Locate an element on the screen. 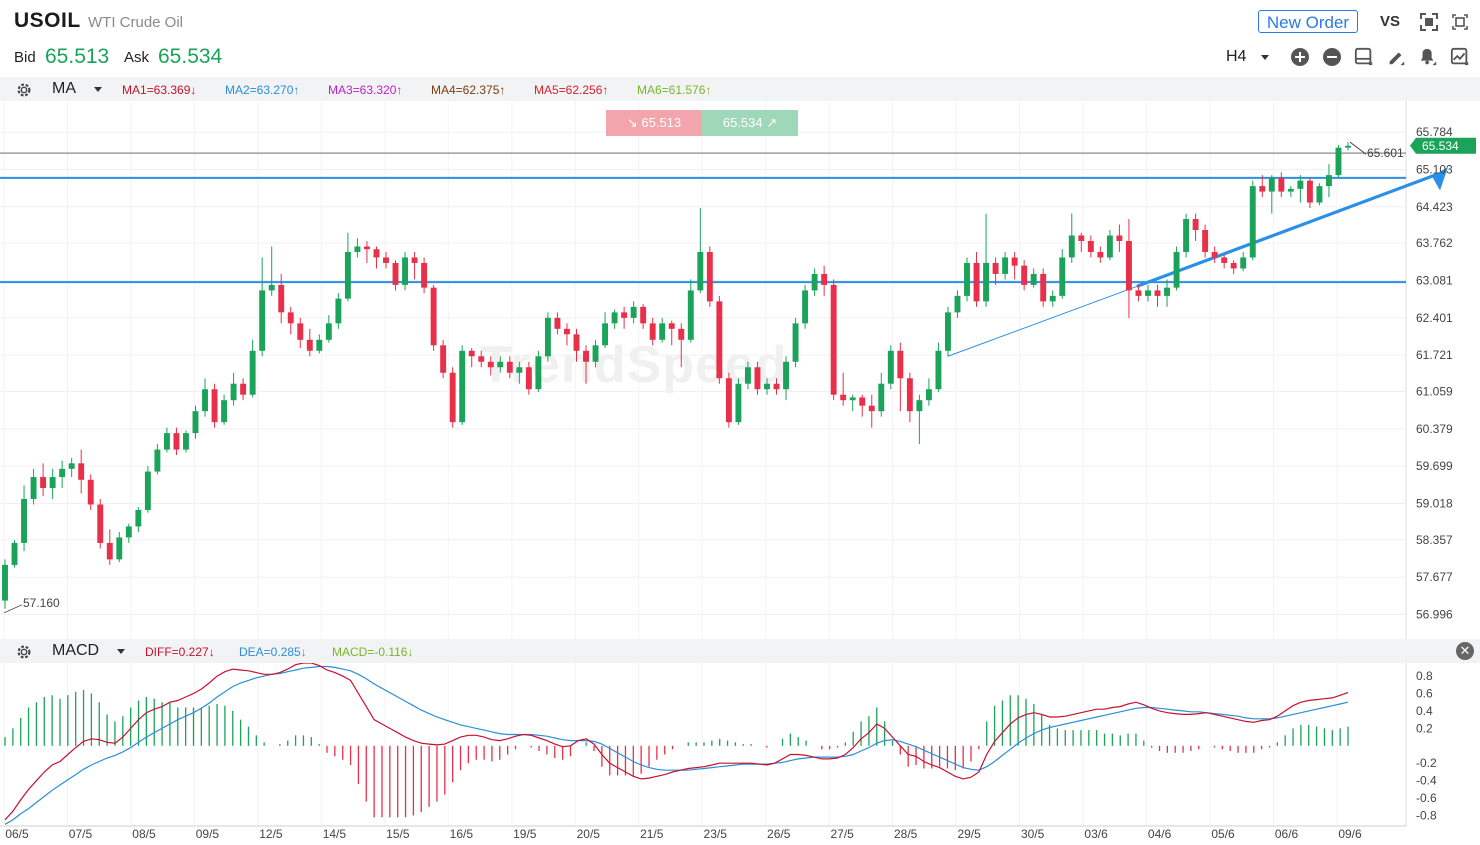 This screenshot has height=845, width=1480. zoom-out-icon is located at coordinates (1332, 57).